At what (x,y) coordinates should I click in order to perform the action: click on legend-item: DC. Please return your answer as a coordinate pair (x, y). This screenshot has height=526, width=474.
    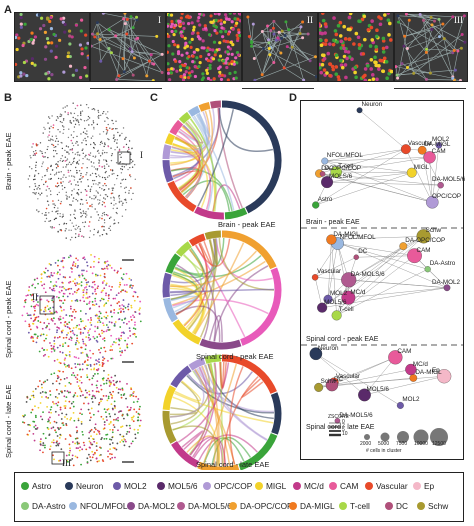
    Looking at the image, I should click on (396, 506).